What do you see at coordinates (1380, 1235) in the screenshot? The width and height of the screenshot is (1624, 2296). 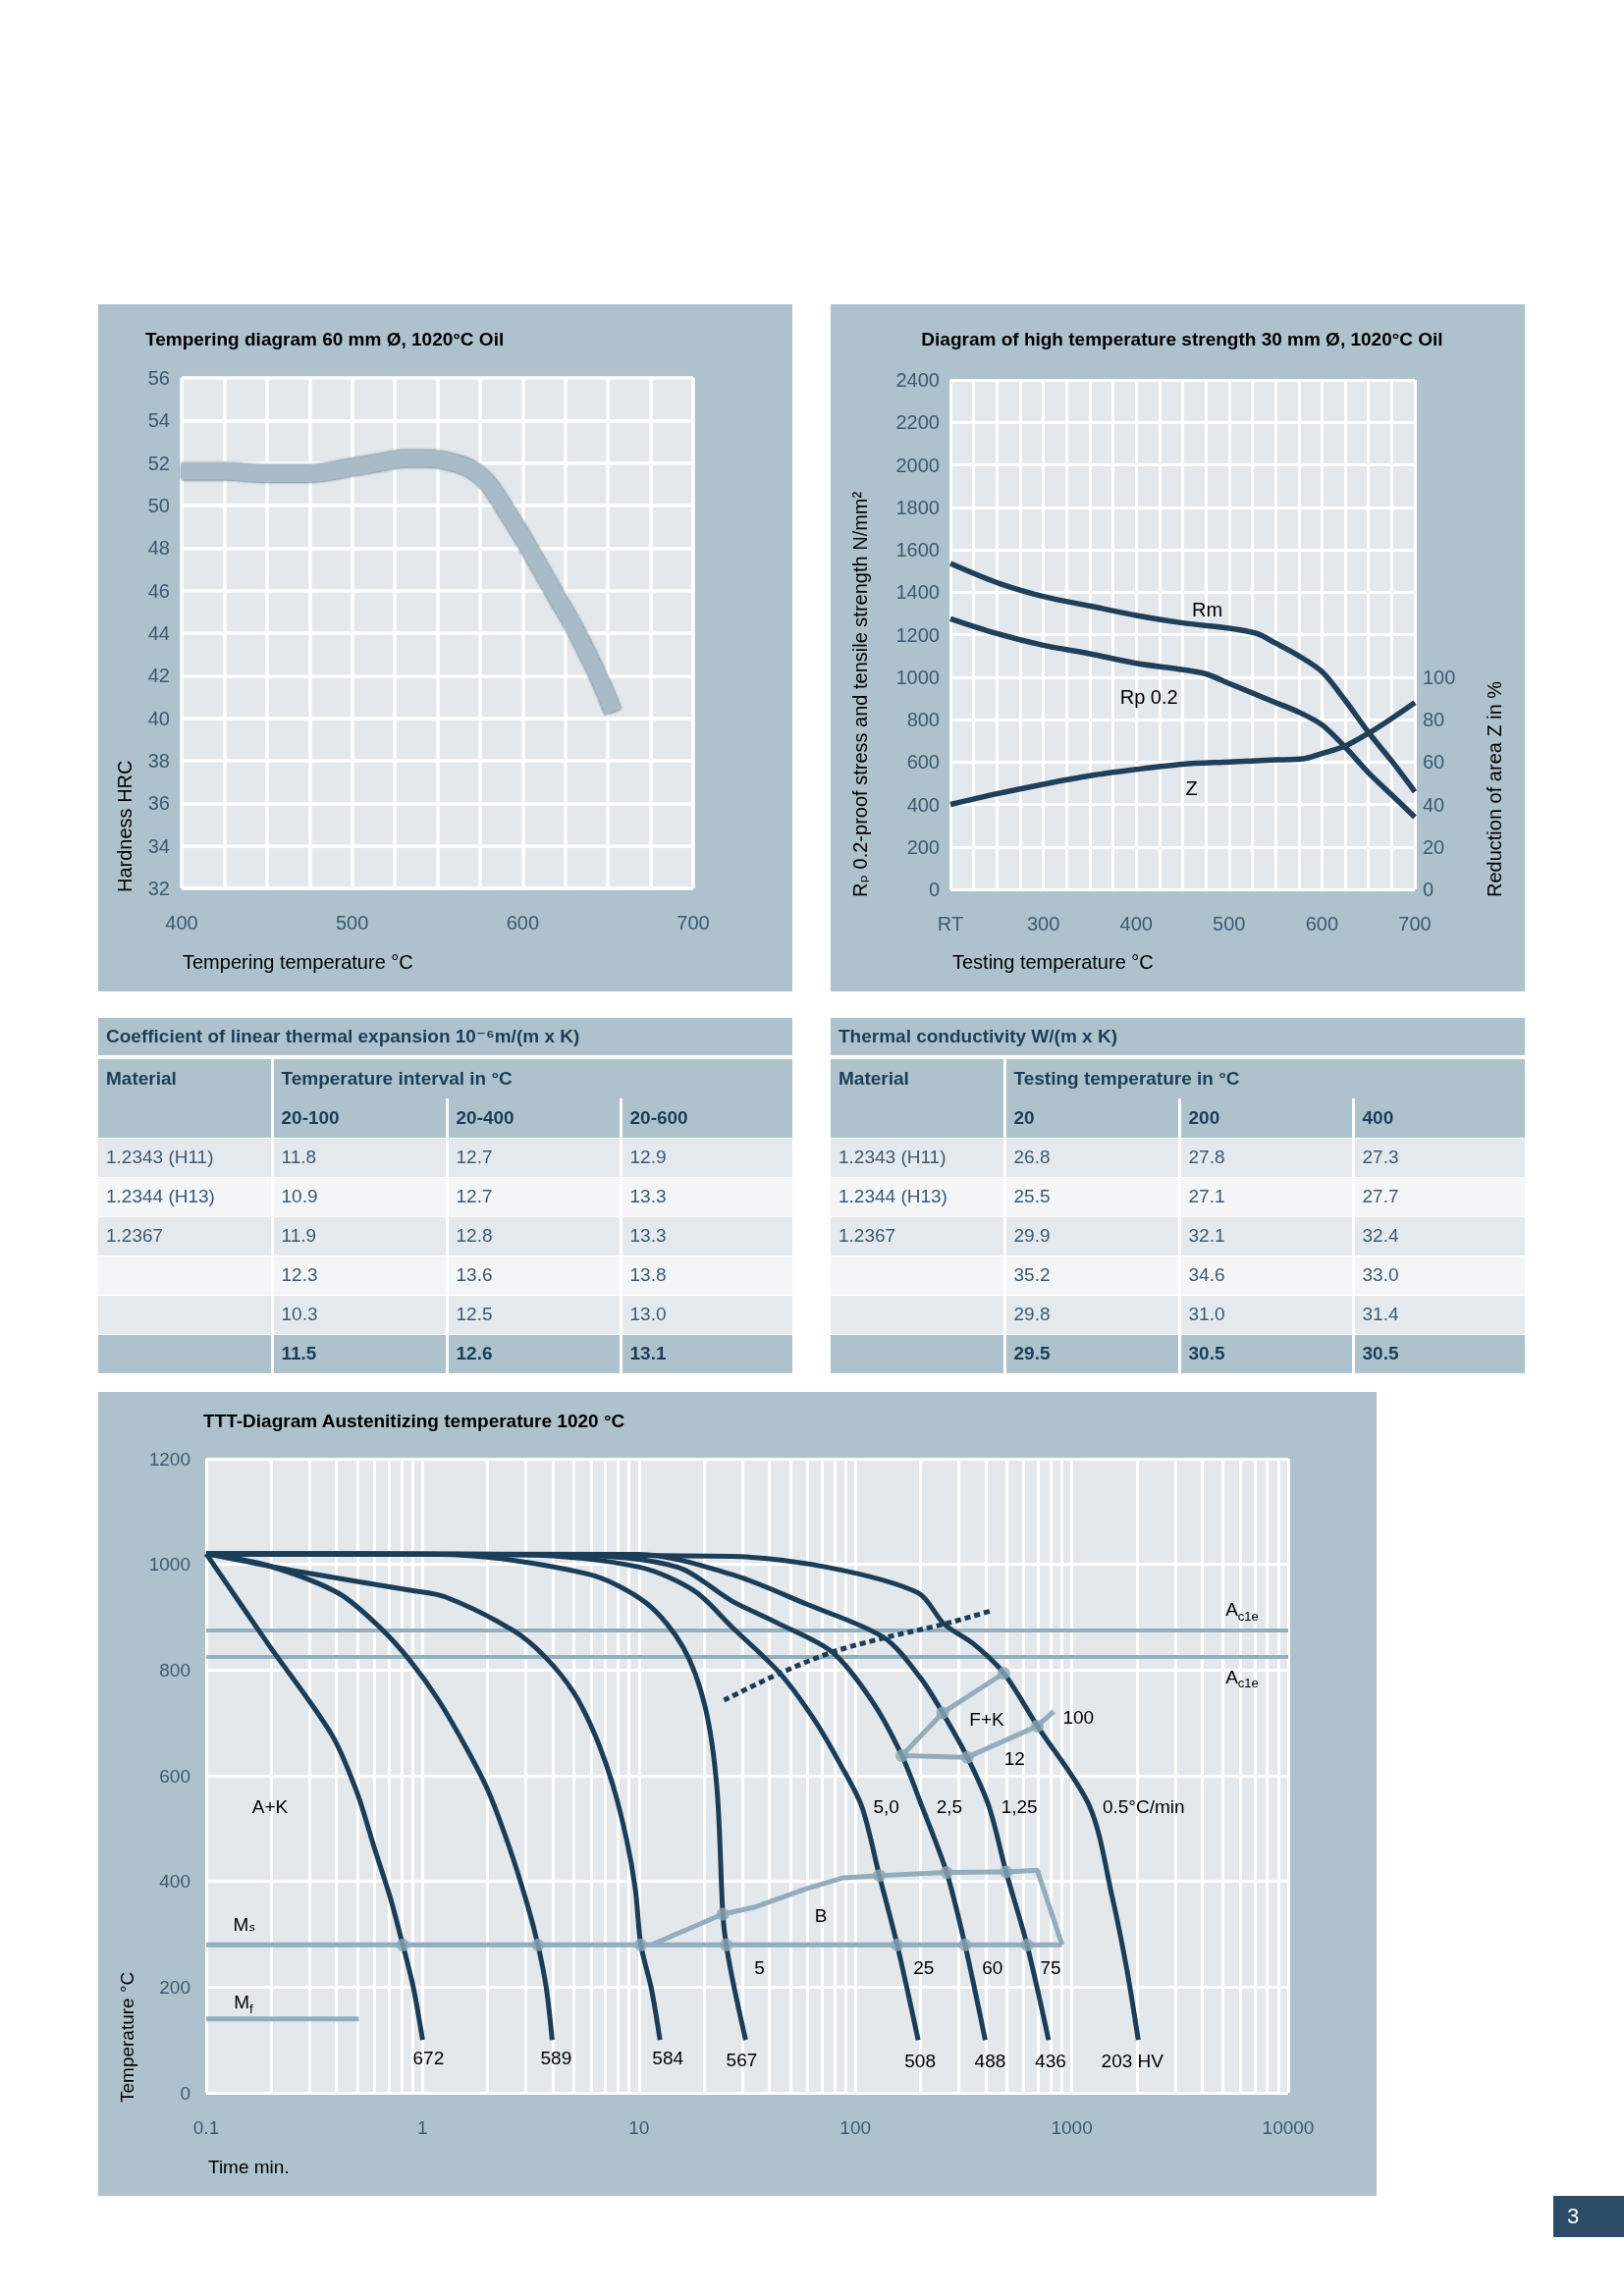 I see `text: 32.4` at bounding box center [1380, 1235].